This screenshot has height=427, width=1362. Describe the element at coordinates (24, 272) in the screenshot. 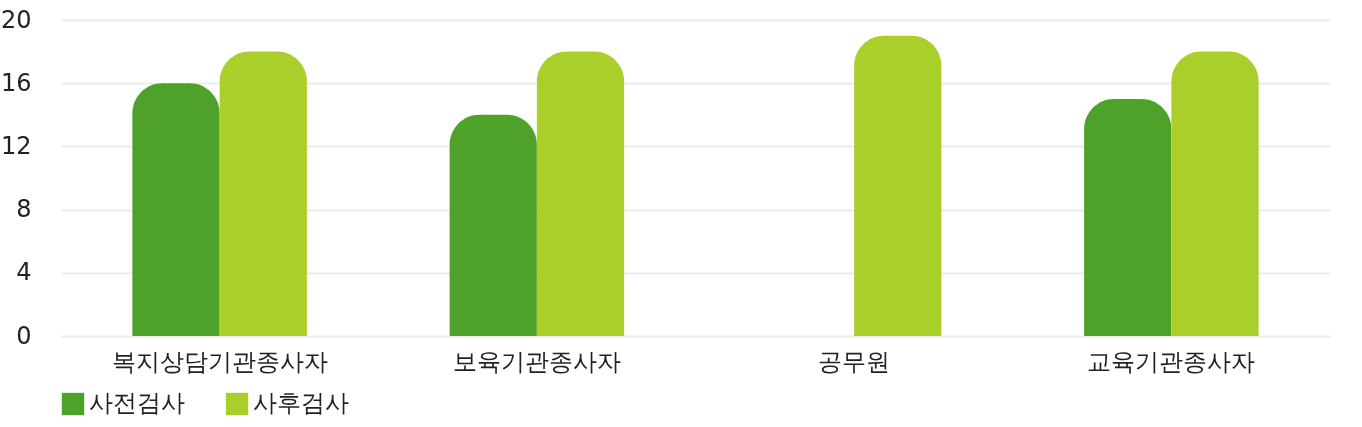

I see `y-tick-label: 4` at that location.